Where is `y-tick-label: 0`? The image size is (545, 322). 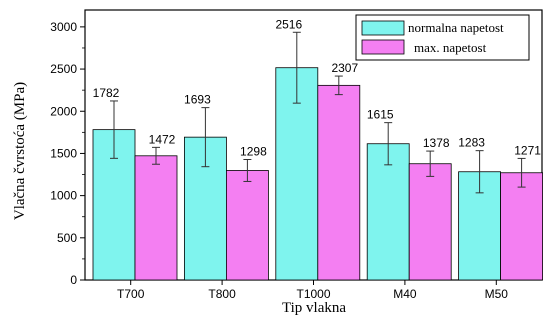 y-tick-label: 0 is located at coordinates (73, 280).